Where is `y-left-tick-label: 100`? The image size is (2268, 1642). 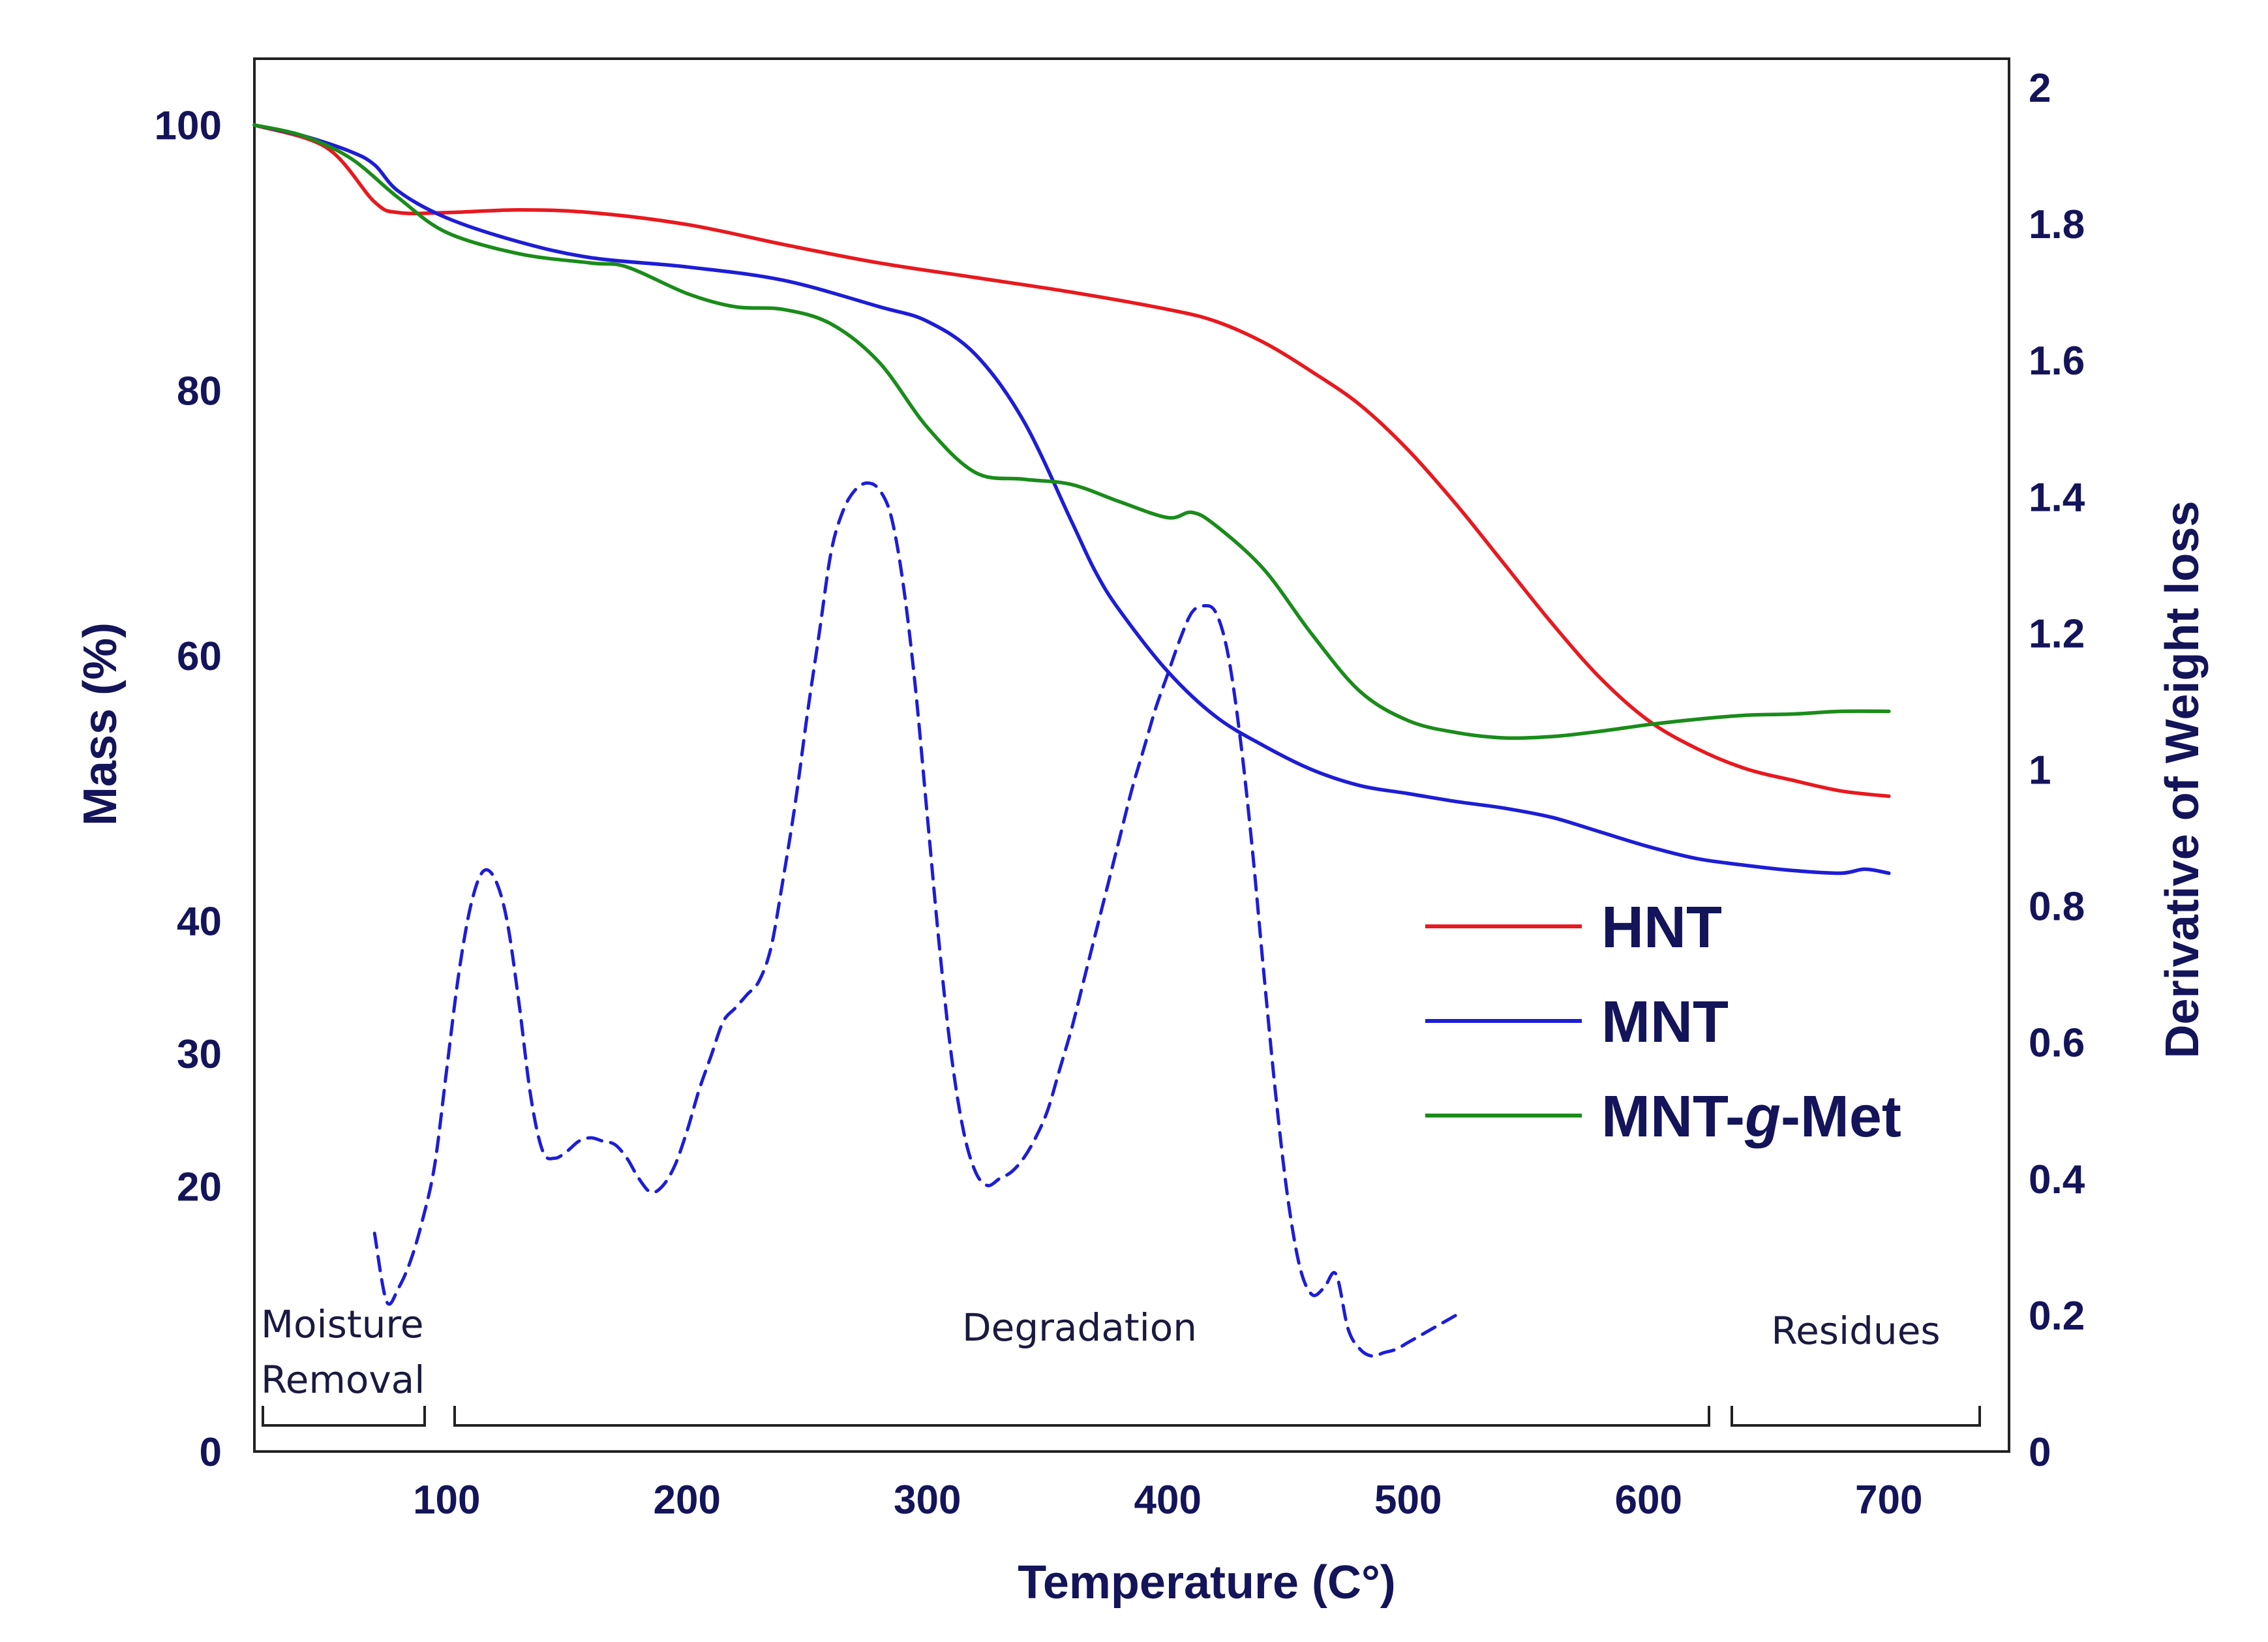
y-left-tick-label: 100 is located at coordinates (188, 126).